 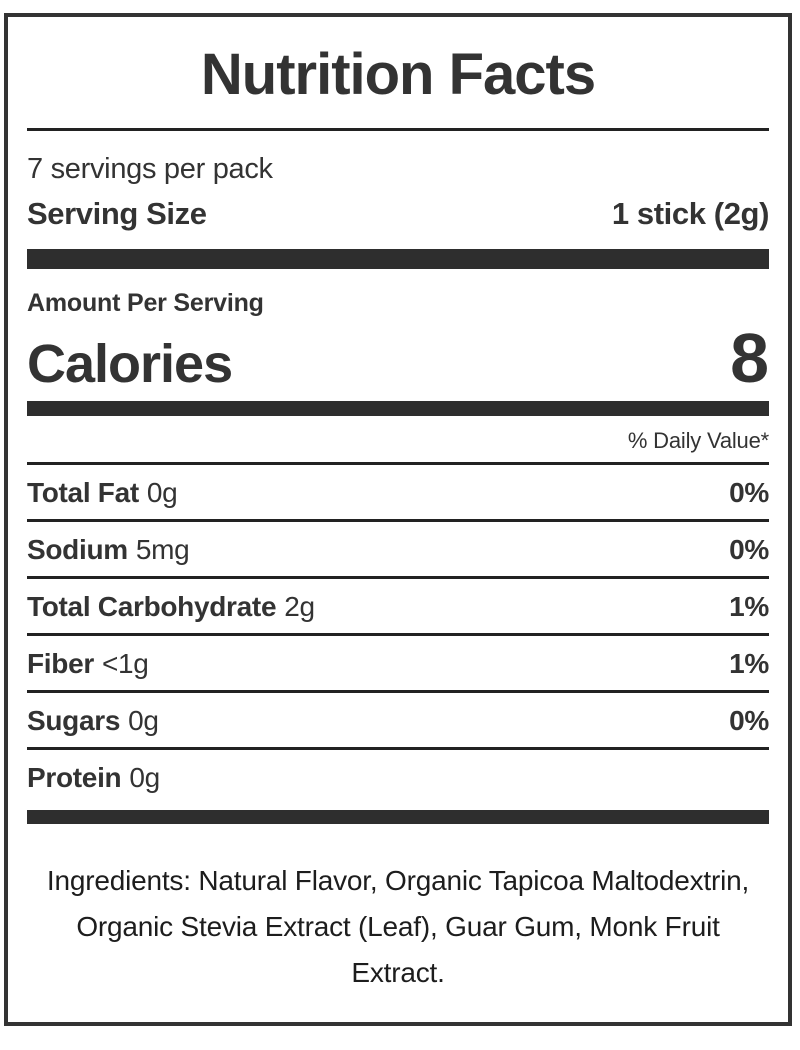 I want to click on nutrient-amount: 2g, so click(x=299, y=606).